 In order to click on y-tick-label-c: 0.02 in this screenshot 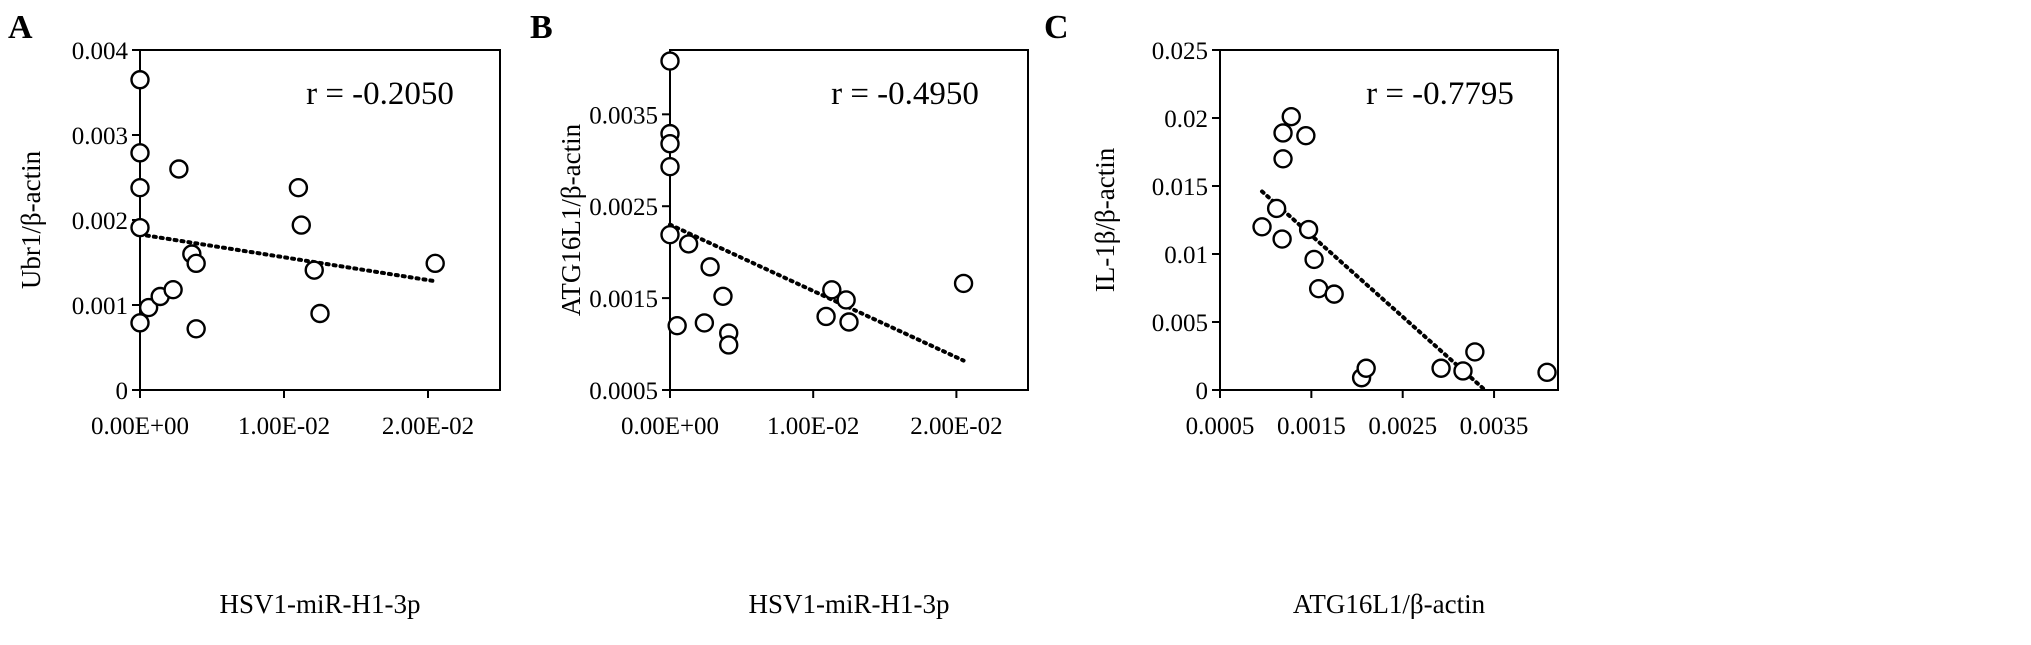, I will do `click(1186, 119)`.